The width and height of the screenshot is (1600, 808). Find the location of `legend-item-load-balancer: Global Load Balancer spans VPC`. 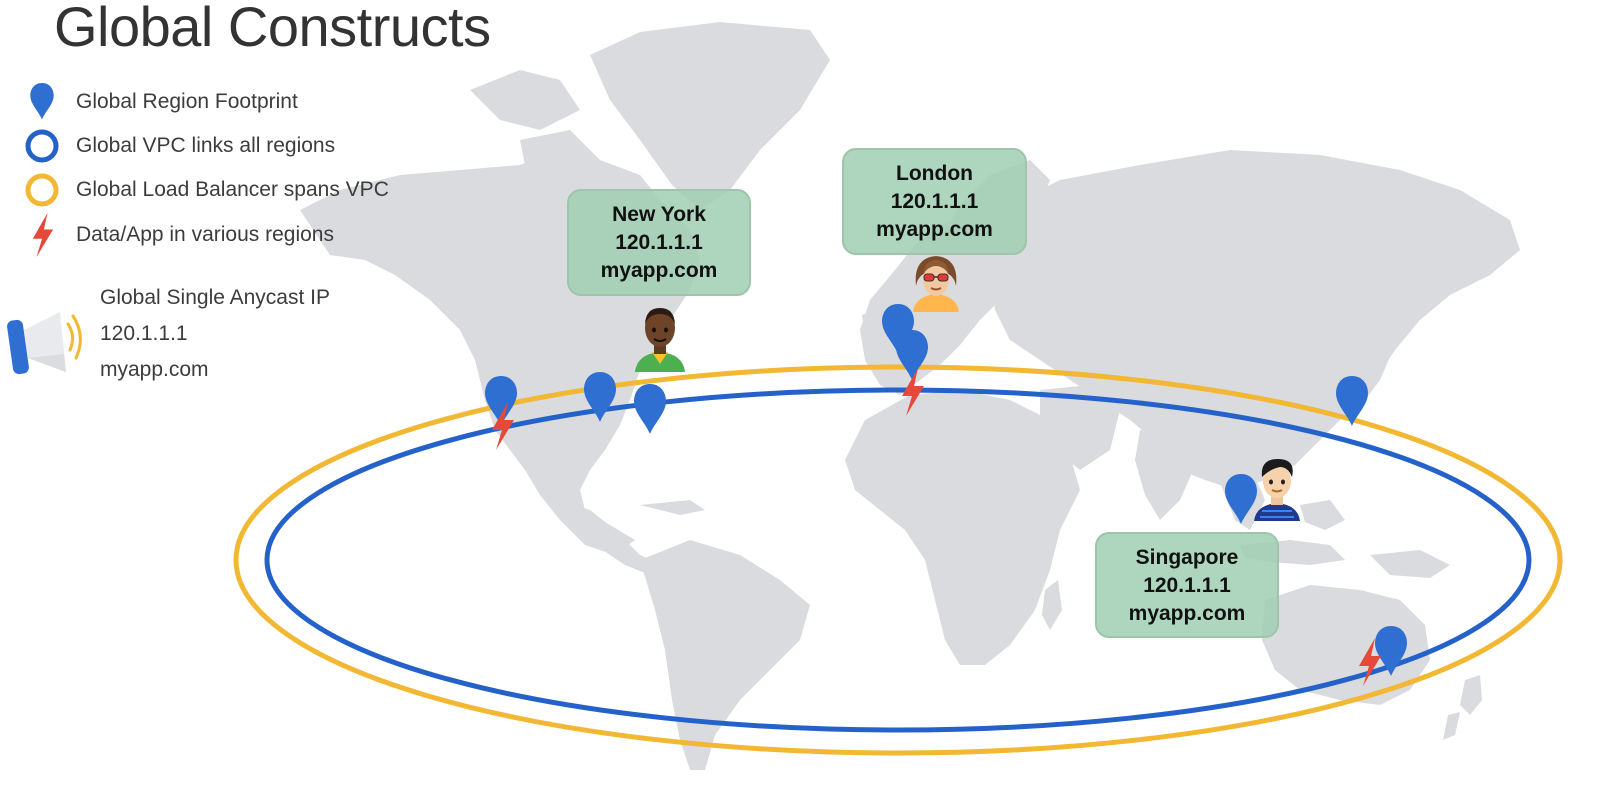

legend-item-load-balancer: Global Load Balancer spans VPC is located at coordinates (205, 190).